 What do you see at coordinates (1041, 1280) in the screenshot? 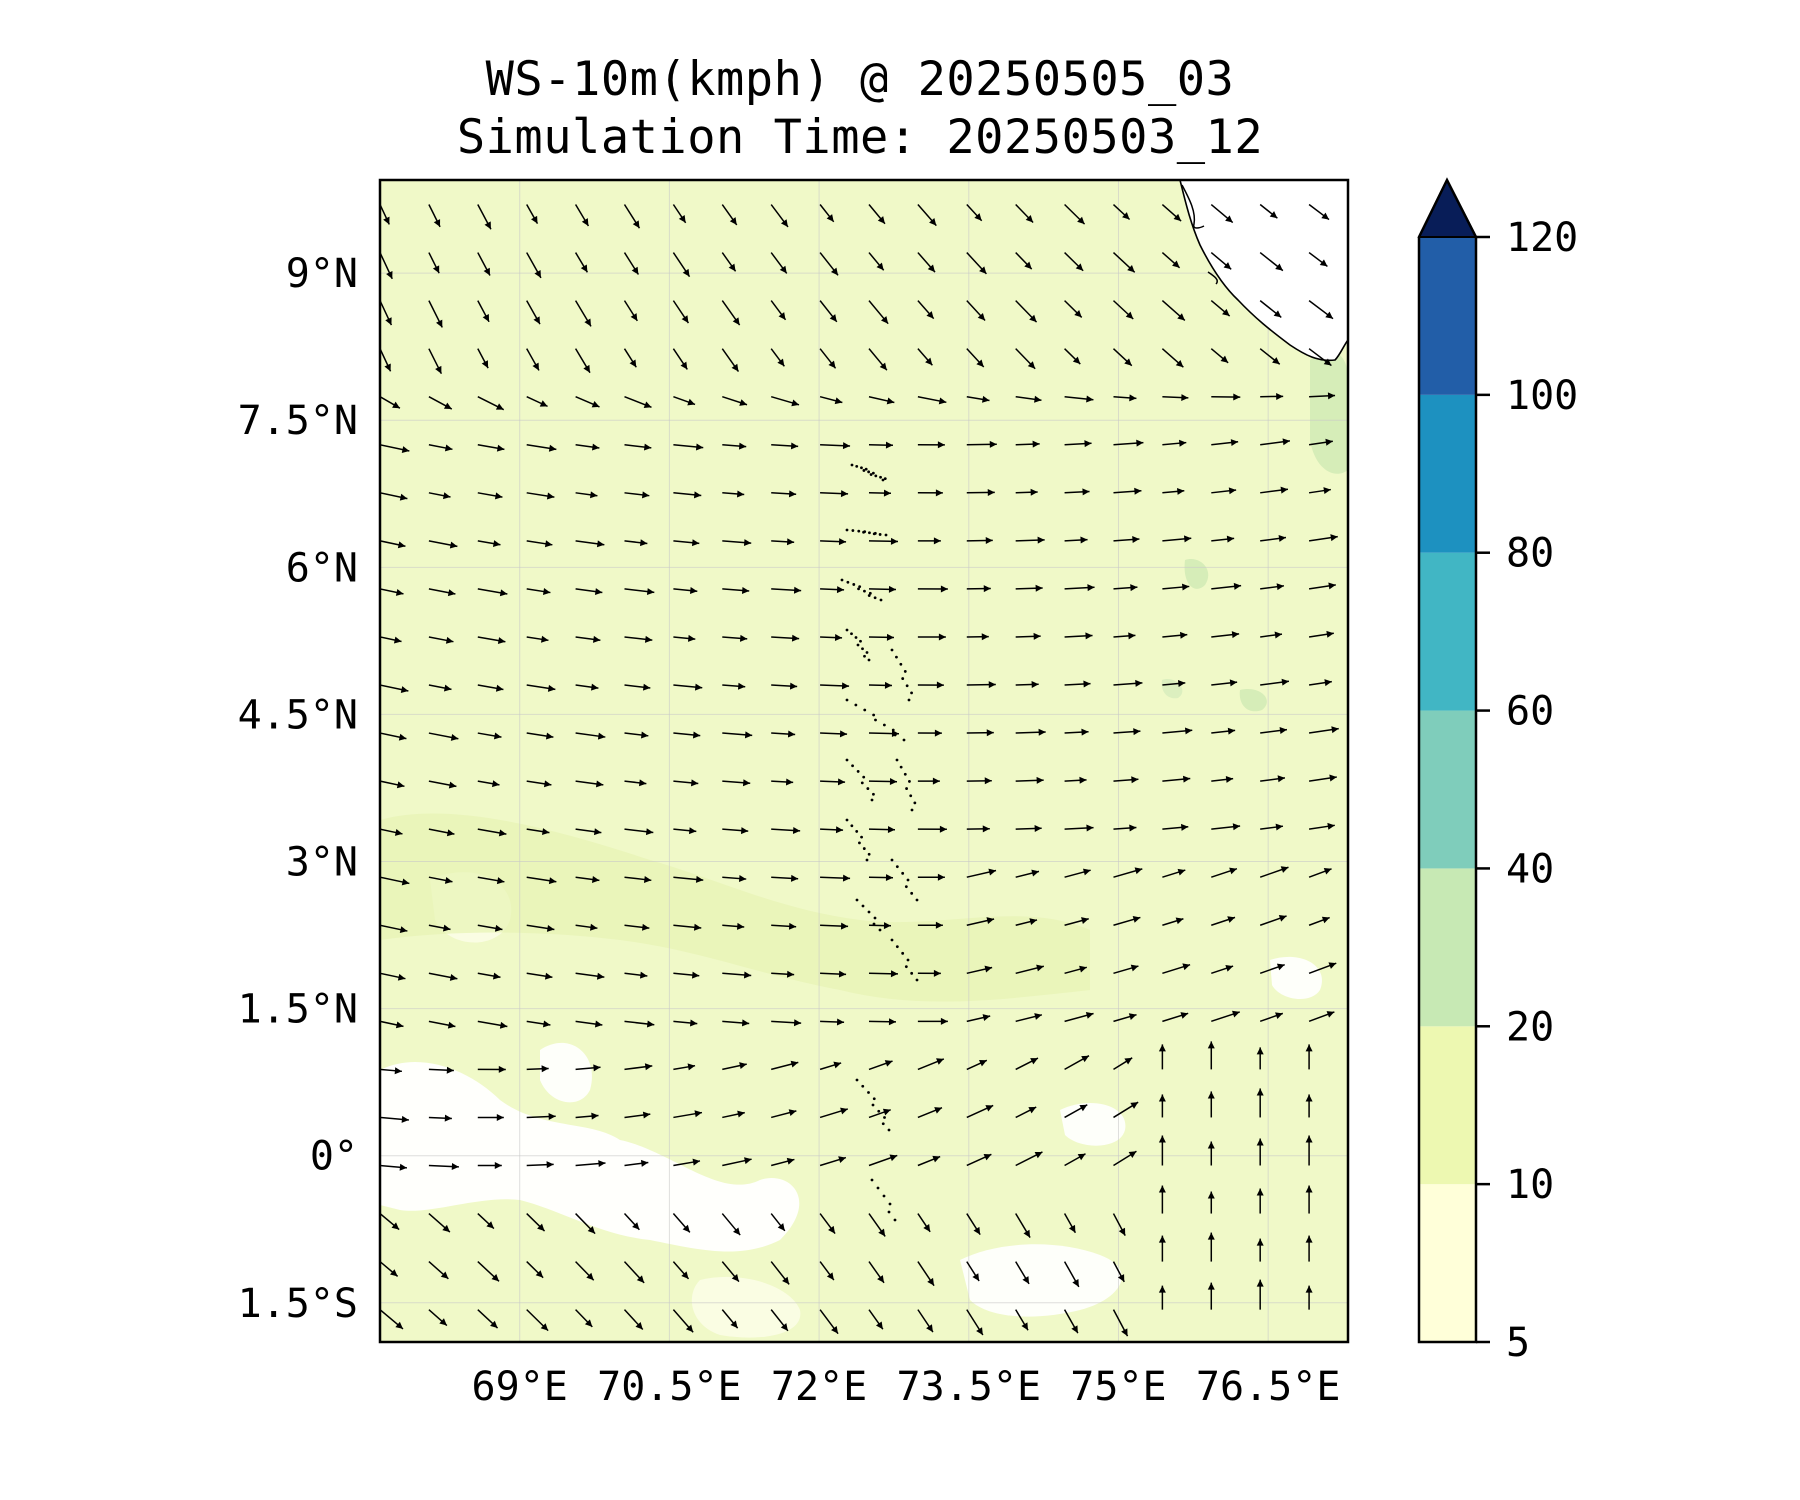
I see `low-wind-patch` at bounding box center [1041, 1280].